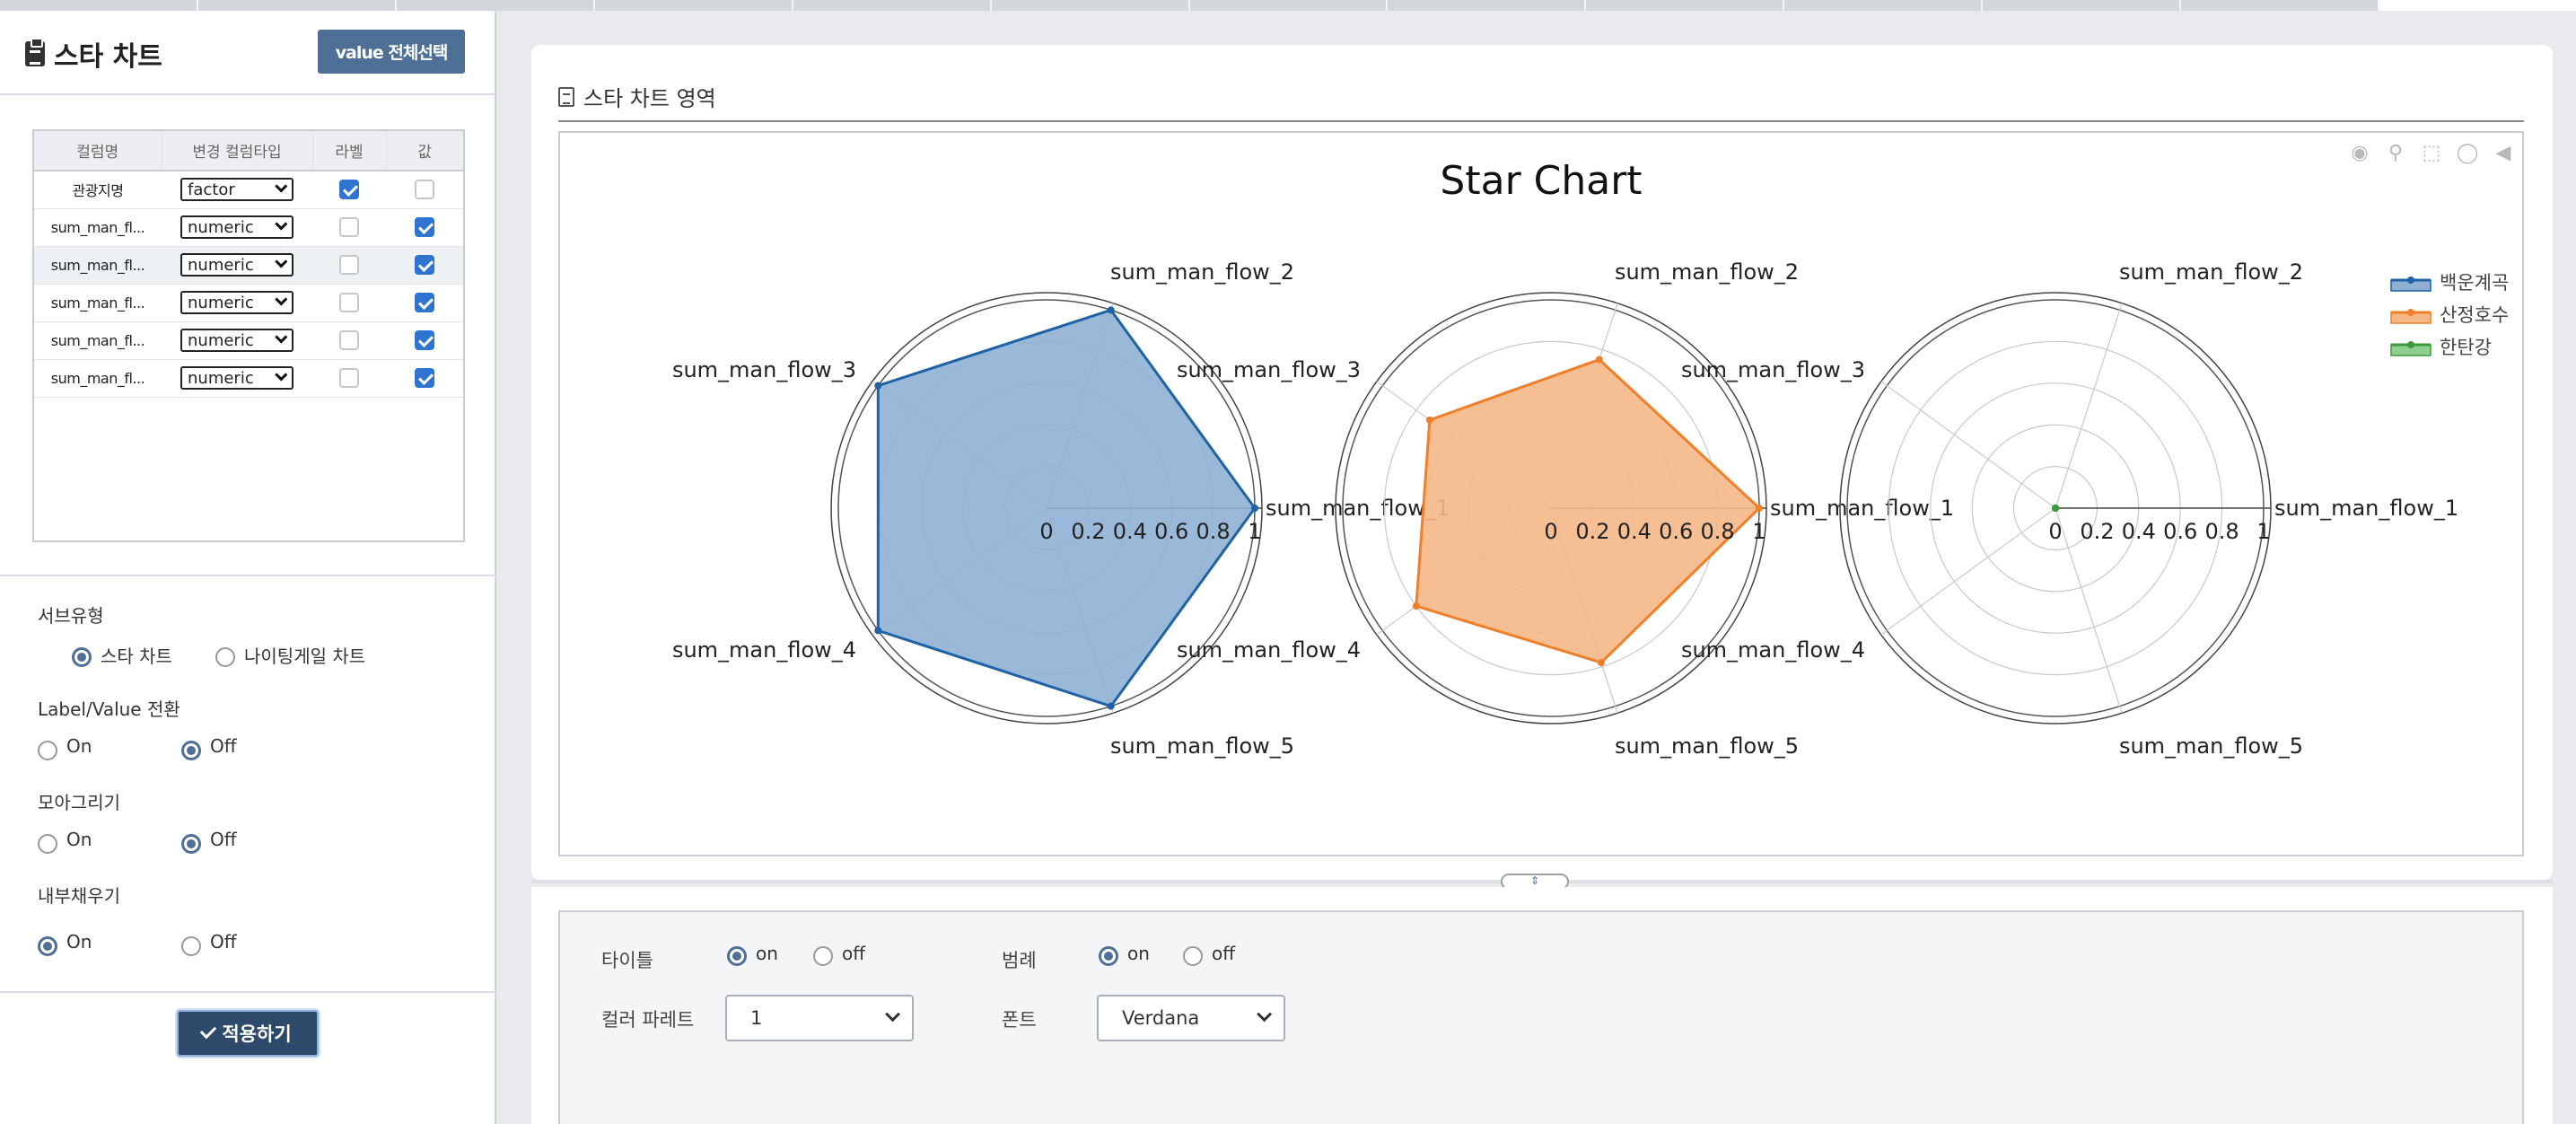 The image size is (2576, 1124). Describe the element at coordinates (1124, 955) in the screenshot. I see `legend-on-radio: on` at that location.